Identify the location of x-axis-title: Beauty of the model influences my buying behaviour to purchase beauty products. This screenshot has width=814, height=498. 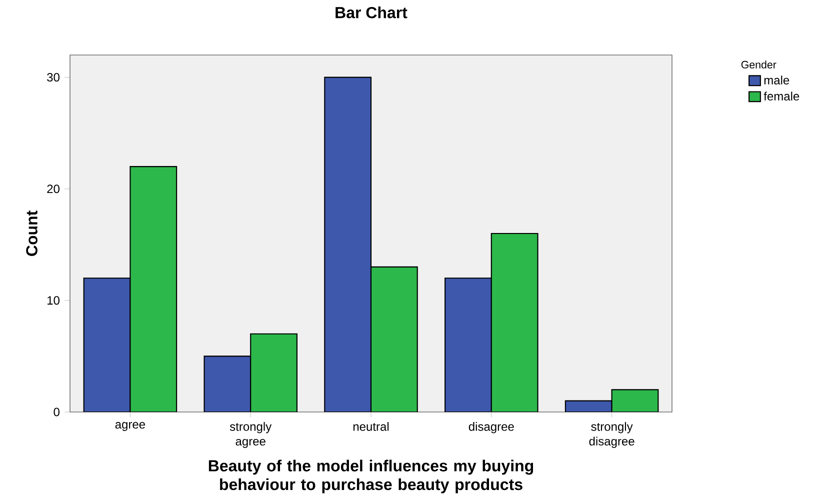
(371, 477).